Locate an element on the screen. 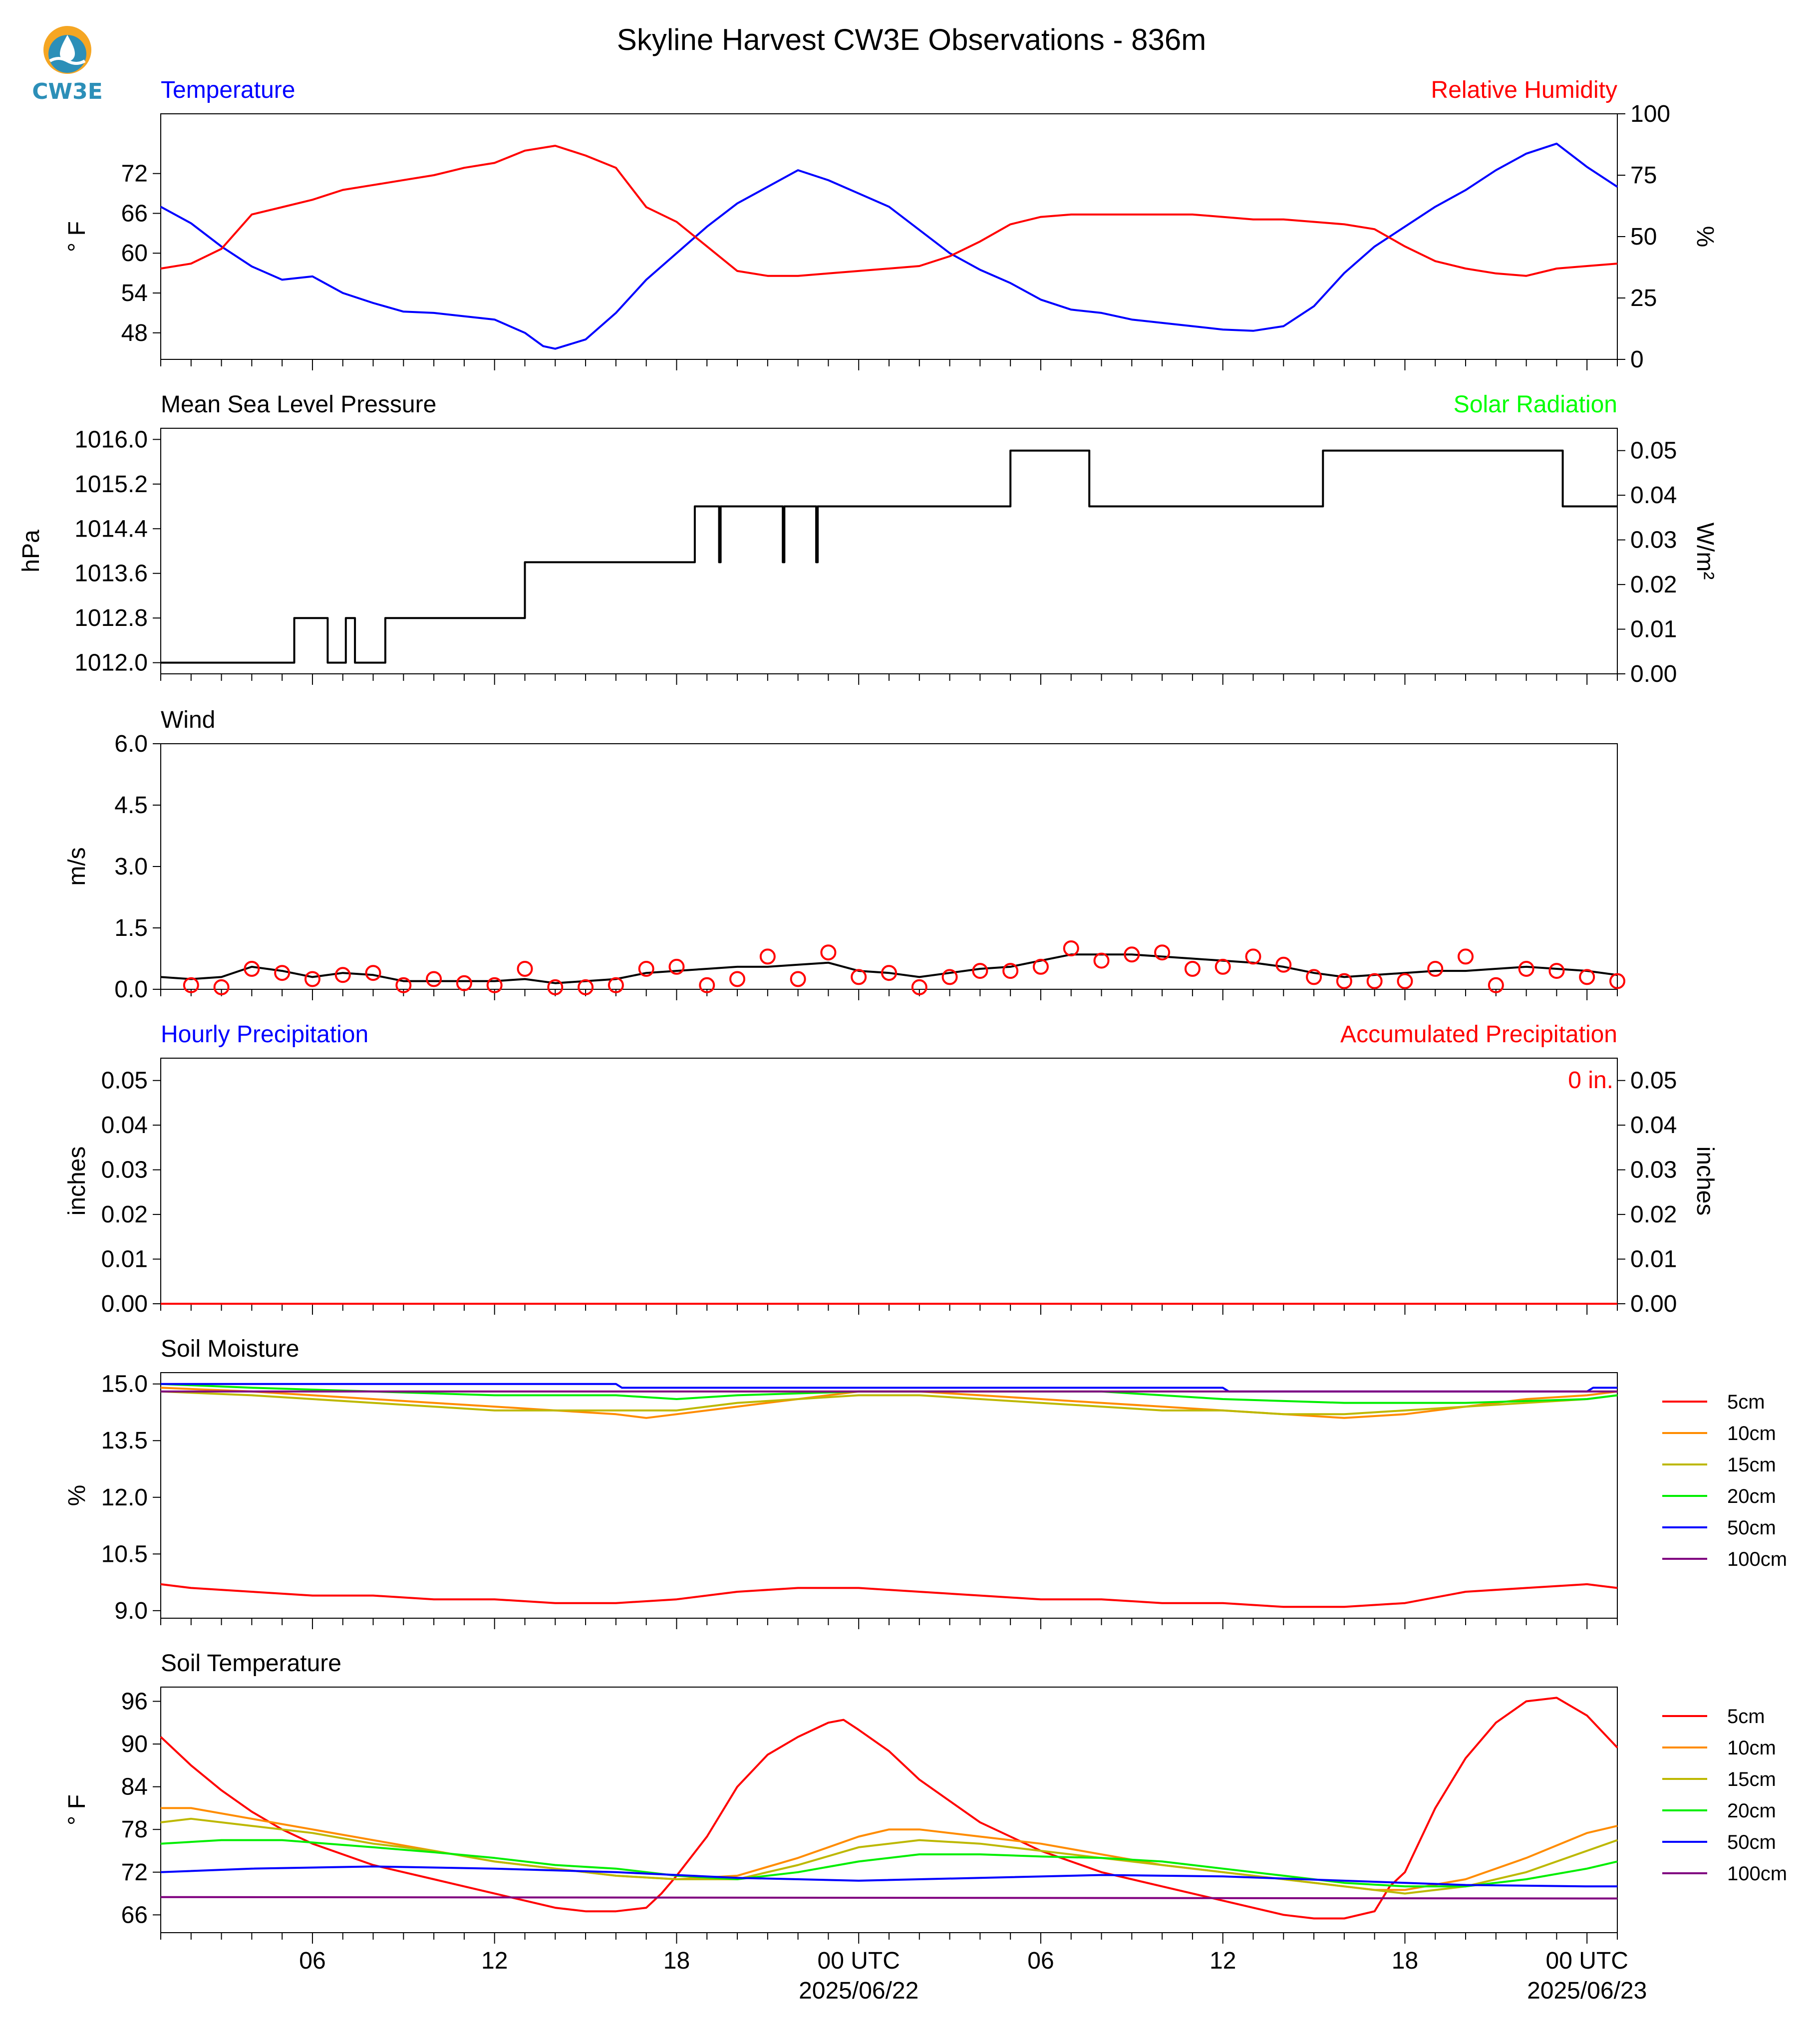 This screenshot has width=1820, height=2028. y-tick-label-right: 0.05 is located at coordinates (1653, 1081).